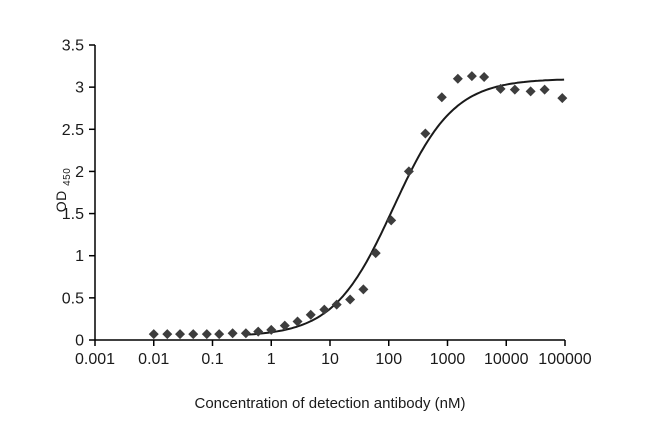 The width and height of the screenshot is (650, 427). Describe the element at coordinates (73, 298) in the screenshot. I see `y-tick-label: 0.5` at that location.